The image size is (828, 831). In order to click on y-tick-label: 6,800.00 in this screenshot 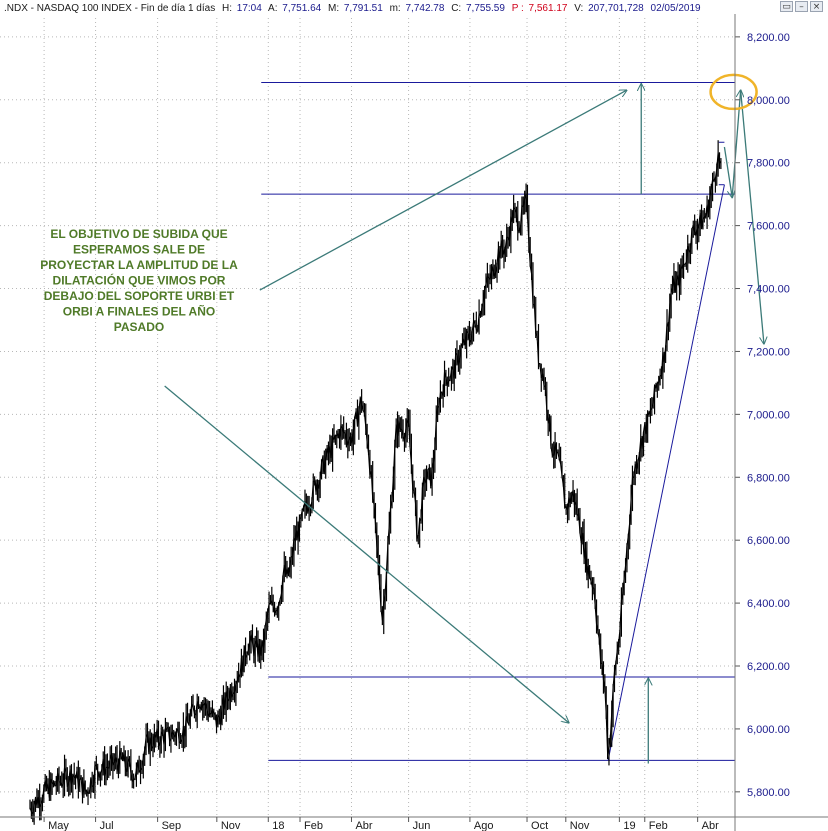, I will do `click(768, 478)`.